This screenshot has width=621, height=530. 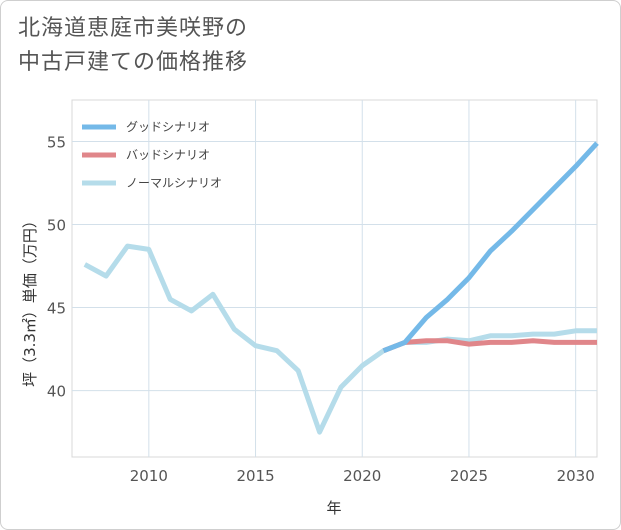 I want to click on y-tick-label: 55, so click(x=56, y=143).